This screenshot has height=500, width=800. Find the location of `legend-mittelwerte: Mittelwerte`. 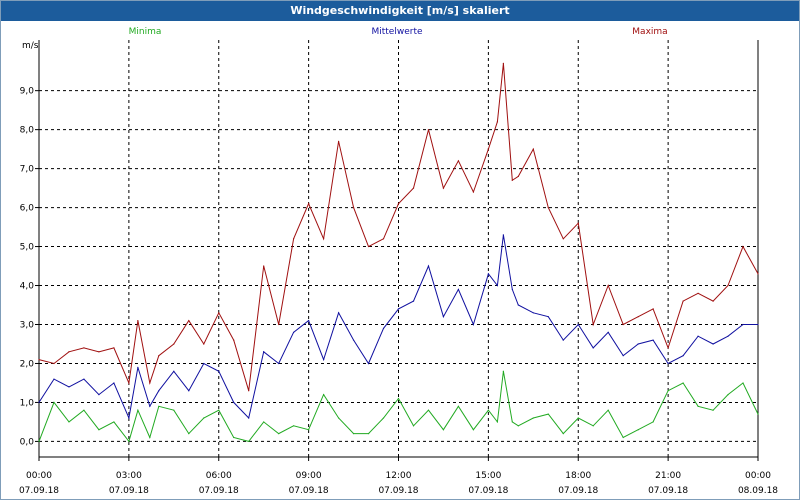

legend-mittelwerte: Mittelwerte is located at coordinates (396, 32).